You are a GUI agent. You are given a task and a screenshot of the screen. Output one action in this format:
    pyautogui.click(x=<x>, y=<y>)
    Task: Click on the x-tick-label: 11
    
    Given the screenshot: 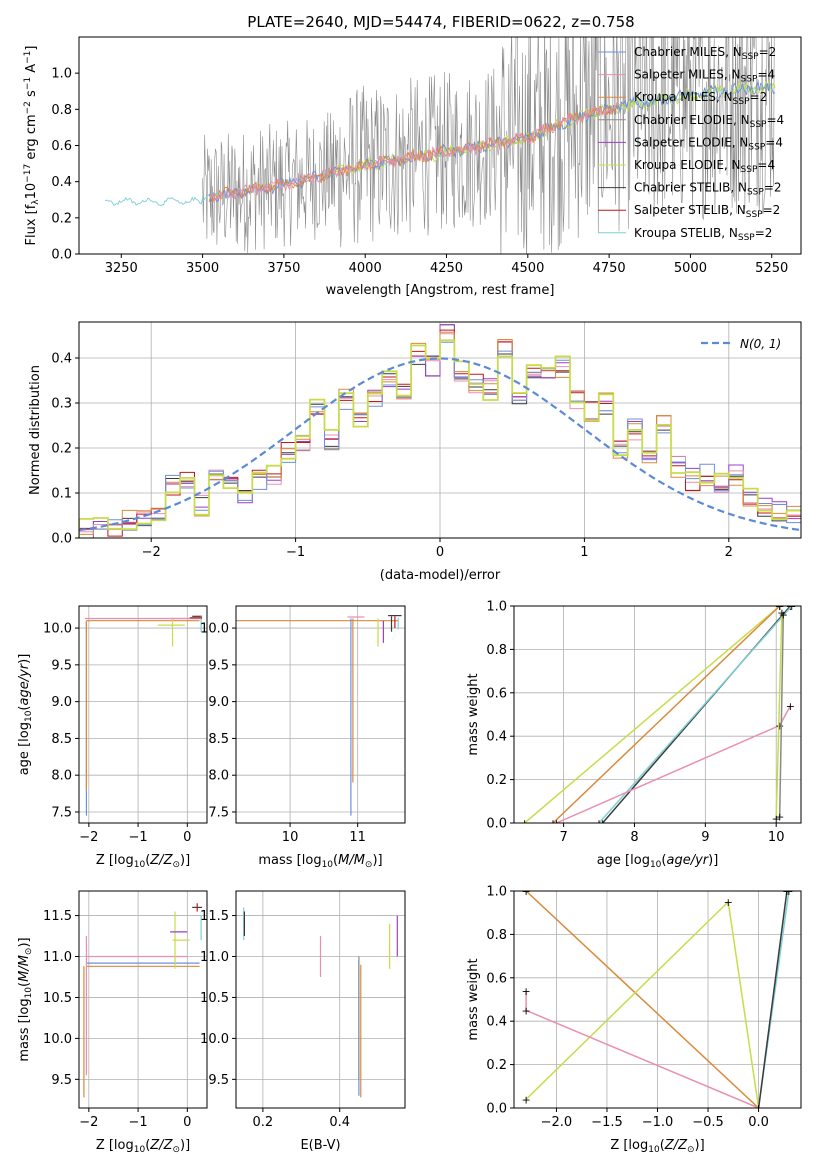 What is the action you would take?
    pyautogui.click(x=357, y=837)
    